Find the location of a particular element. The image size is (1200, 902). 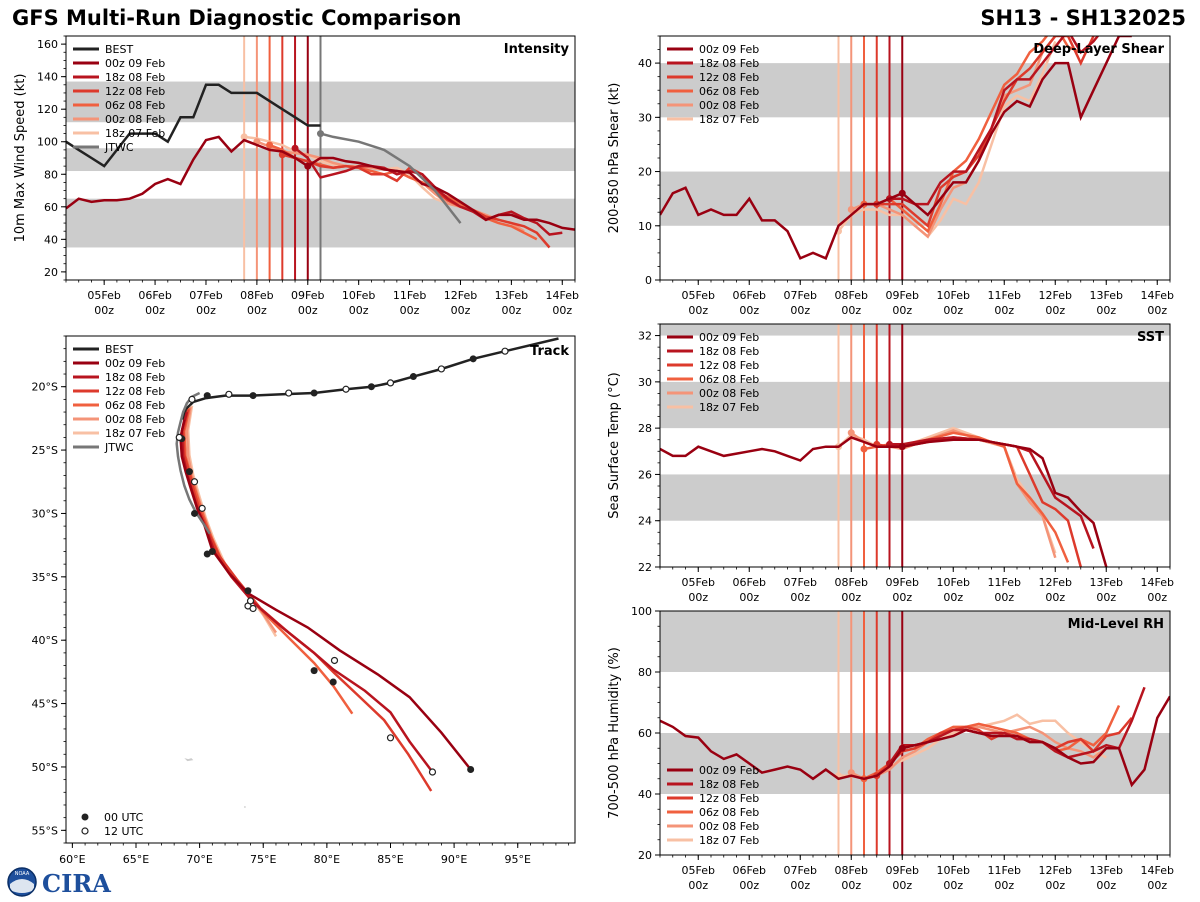

legend-label: 00z 09 Feb is located at coordinates (135, 63).